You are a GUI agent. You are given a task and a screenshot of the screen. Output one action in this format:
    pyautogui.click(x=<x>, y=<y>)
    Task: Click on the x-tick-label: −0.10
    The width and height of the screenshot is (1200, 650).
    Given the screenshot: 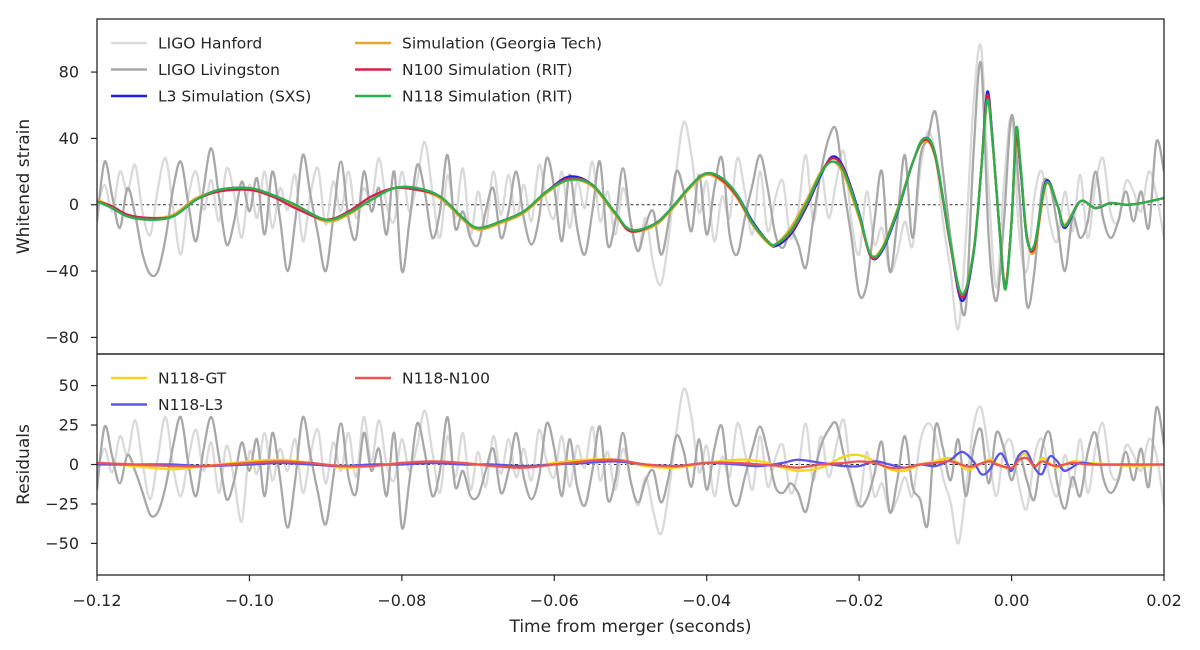 What is the action you would take?
    pyautogui.click(x=249, y=600)
    